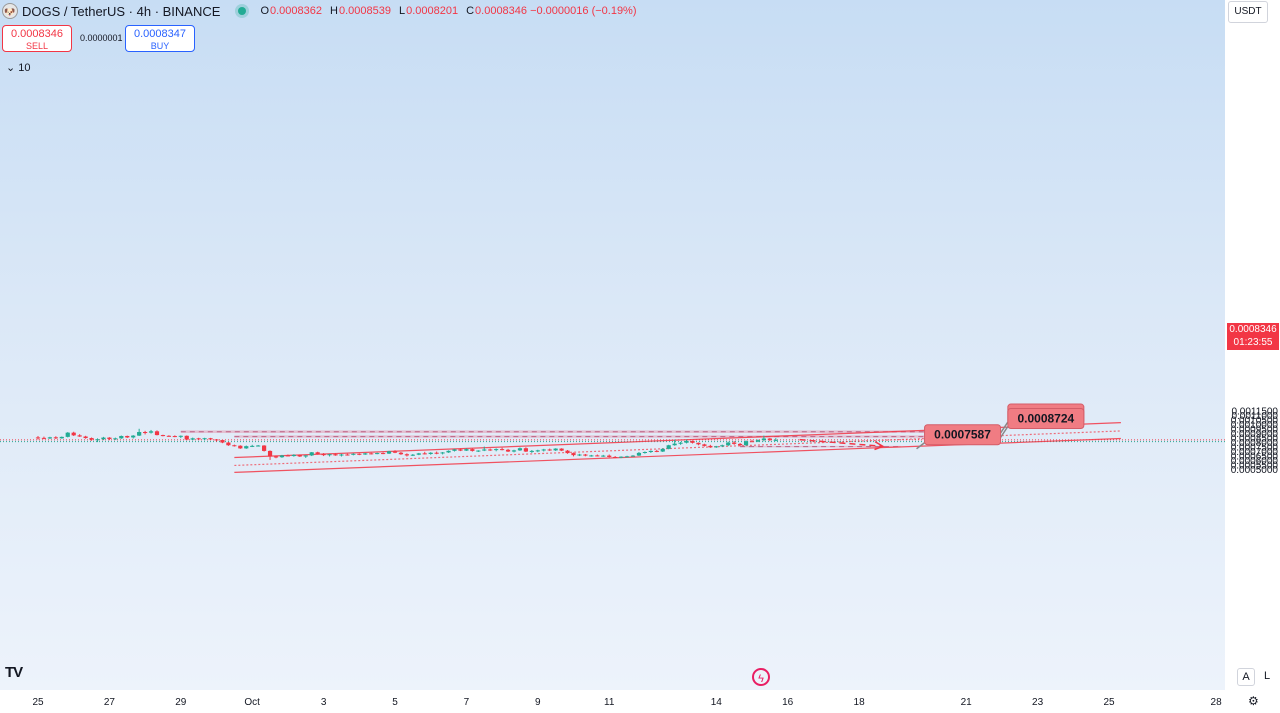  Describe the element at coordinates (160, 34) in the screenshot. I see `buy-price: 0.0008347` at that location.